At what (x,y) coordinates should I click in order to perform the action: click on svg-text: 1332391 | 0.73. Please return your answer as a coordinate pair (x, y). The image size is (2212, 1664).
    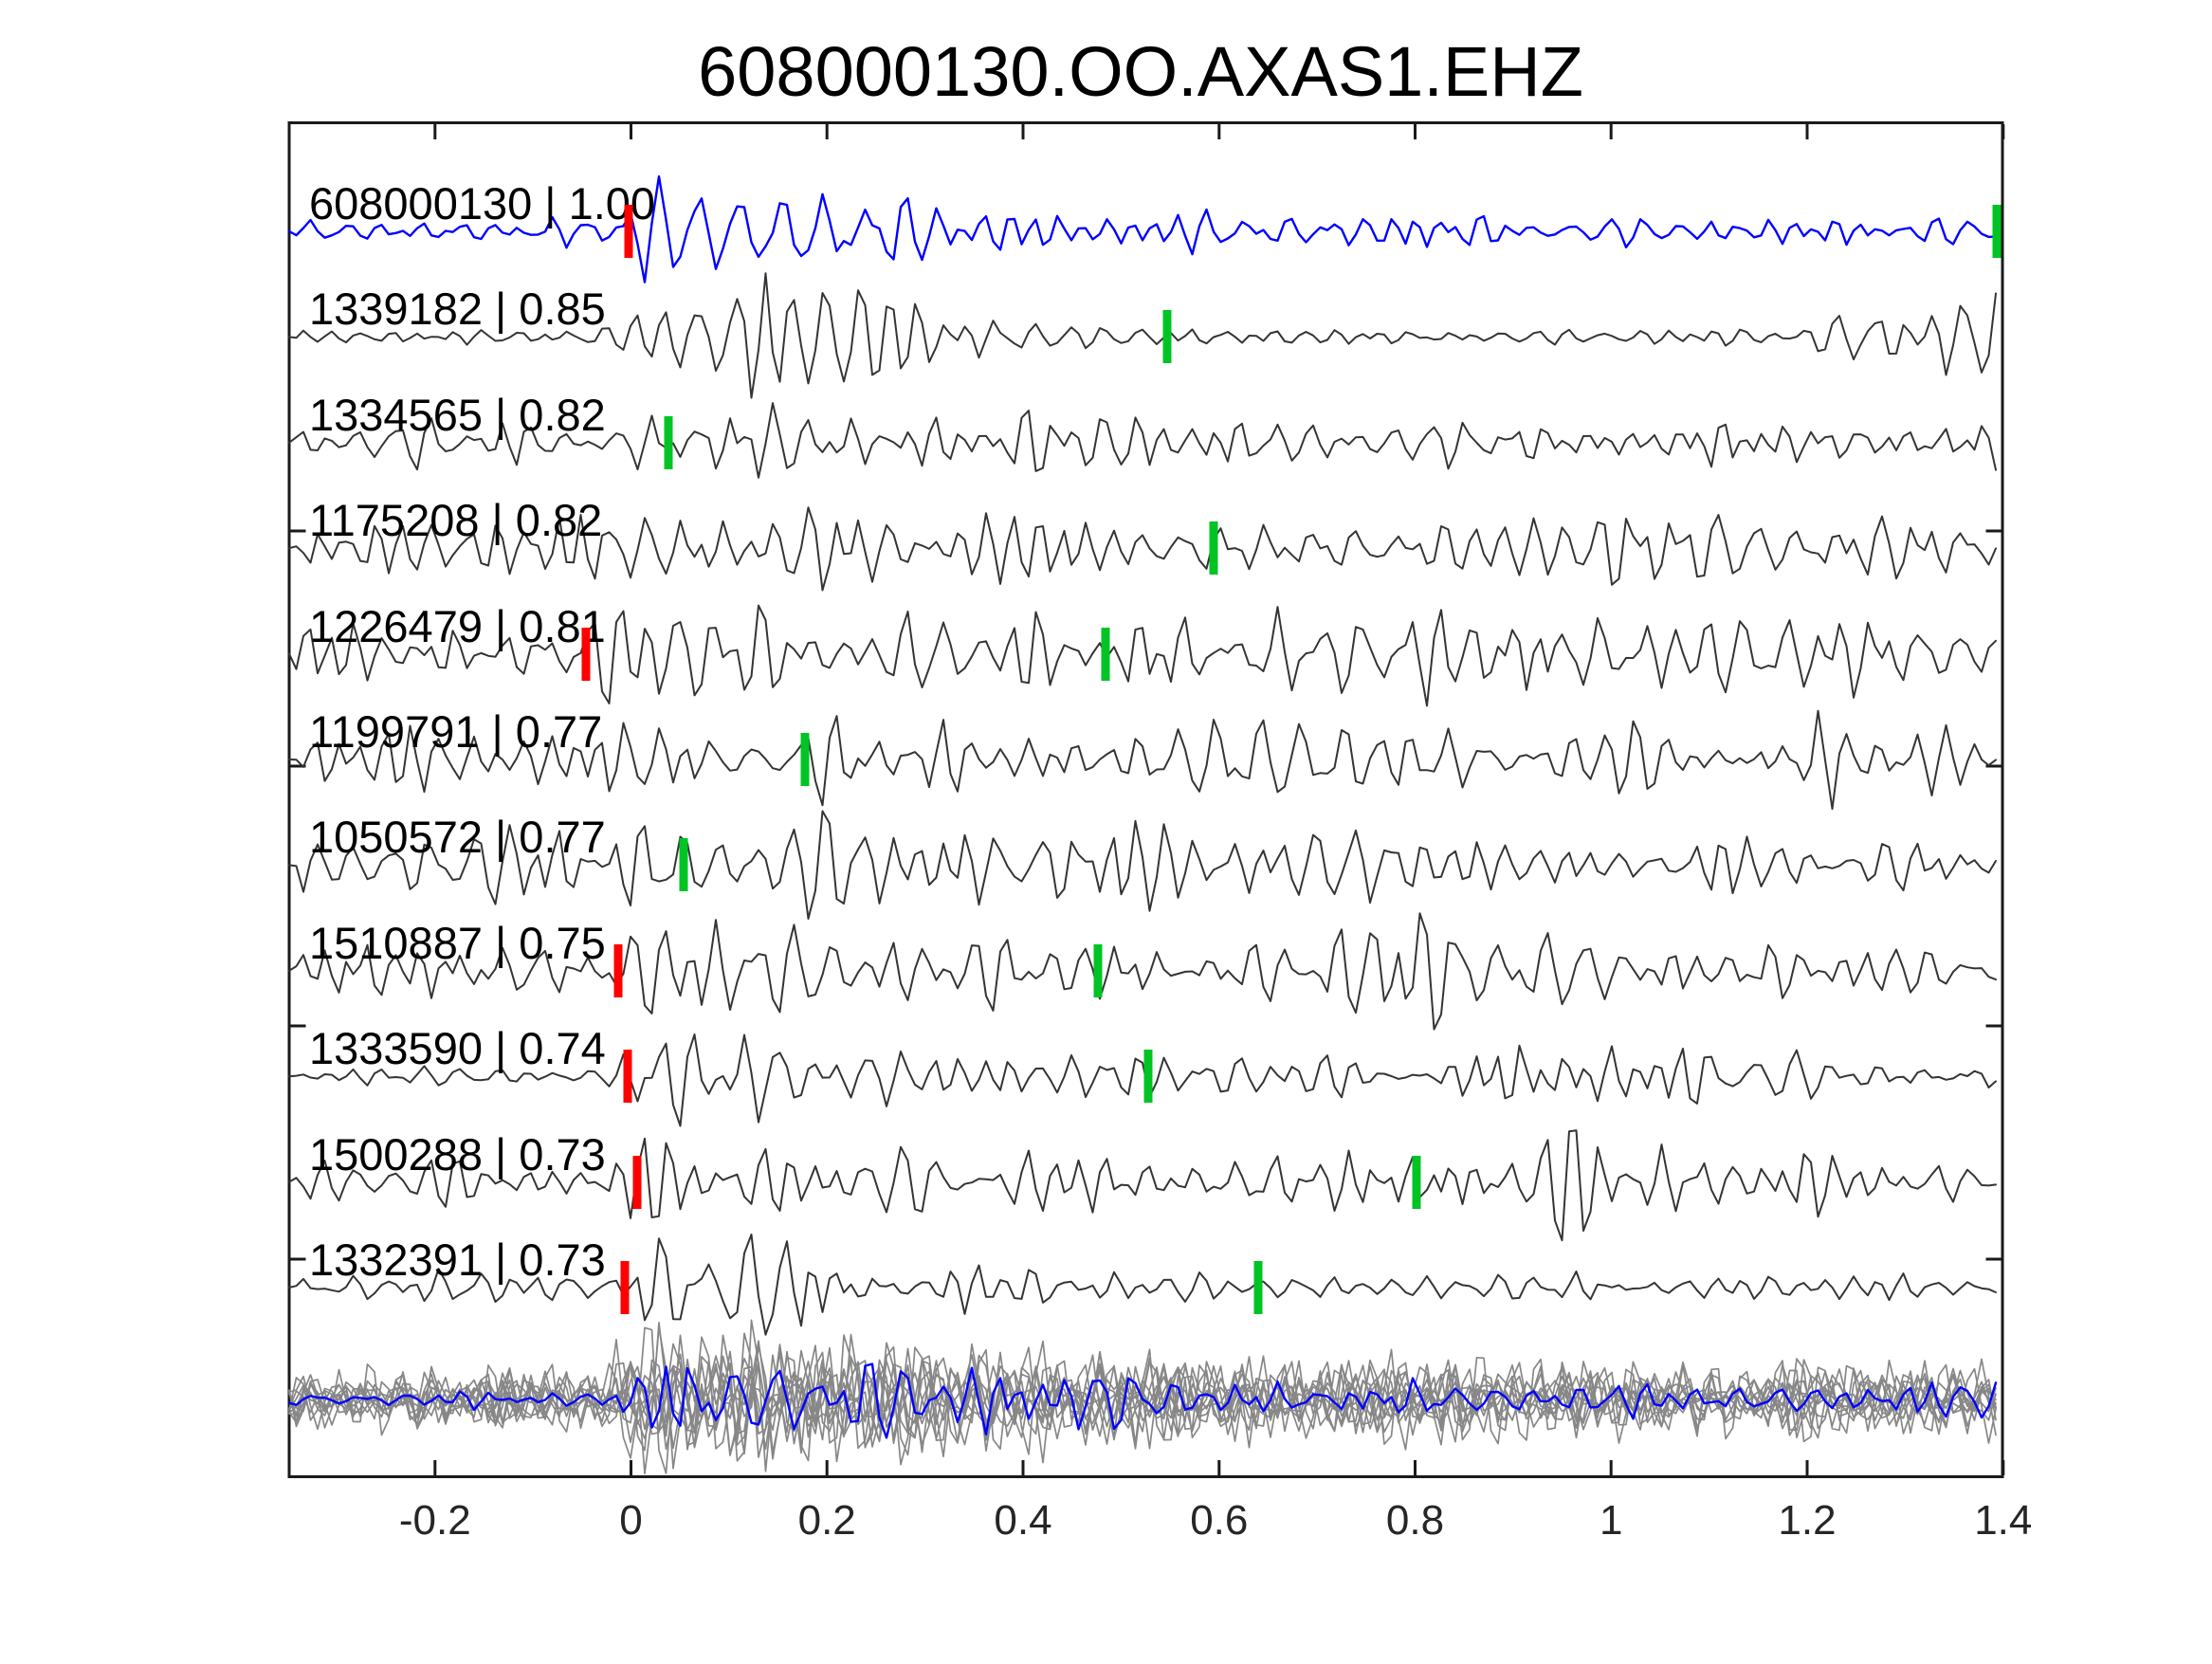
    Looking at the image, I should click on (457, 1259).